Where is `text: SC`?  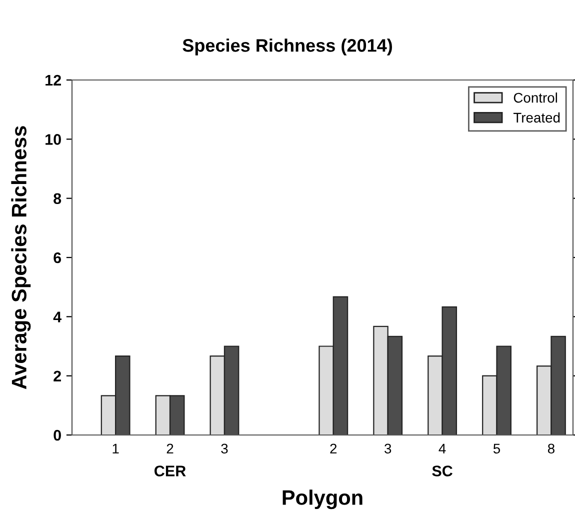
text: SC is located at coordinates (442, 471).